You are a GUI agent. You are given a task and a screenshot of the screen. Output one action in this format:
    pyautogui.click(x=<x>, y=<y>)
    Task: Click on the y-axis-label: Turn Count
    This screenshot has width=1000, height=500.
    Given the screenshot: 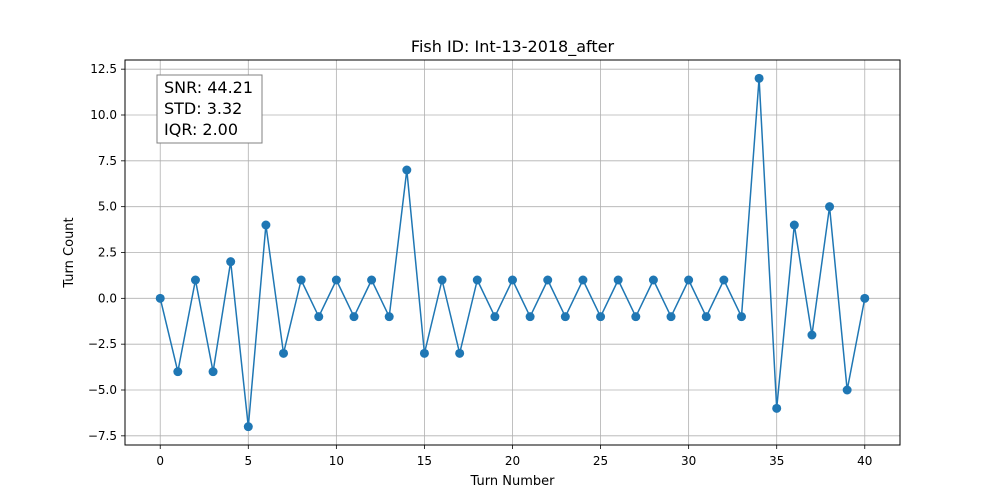 What is the action you would take?
    pyautogui.click(x=69, y=252)
    